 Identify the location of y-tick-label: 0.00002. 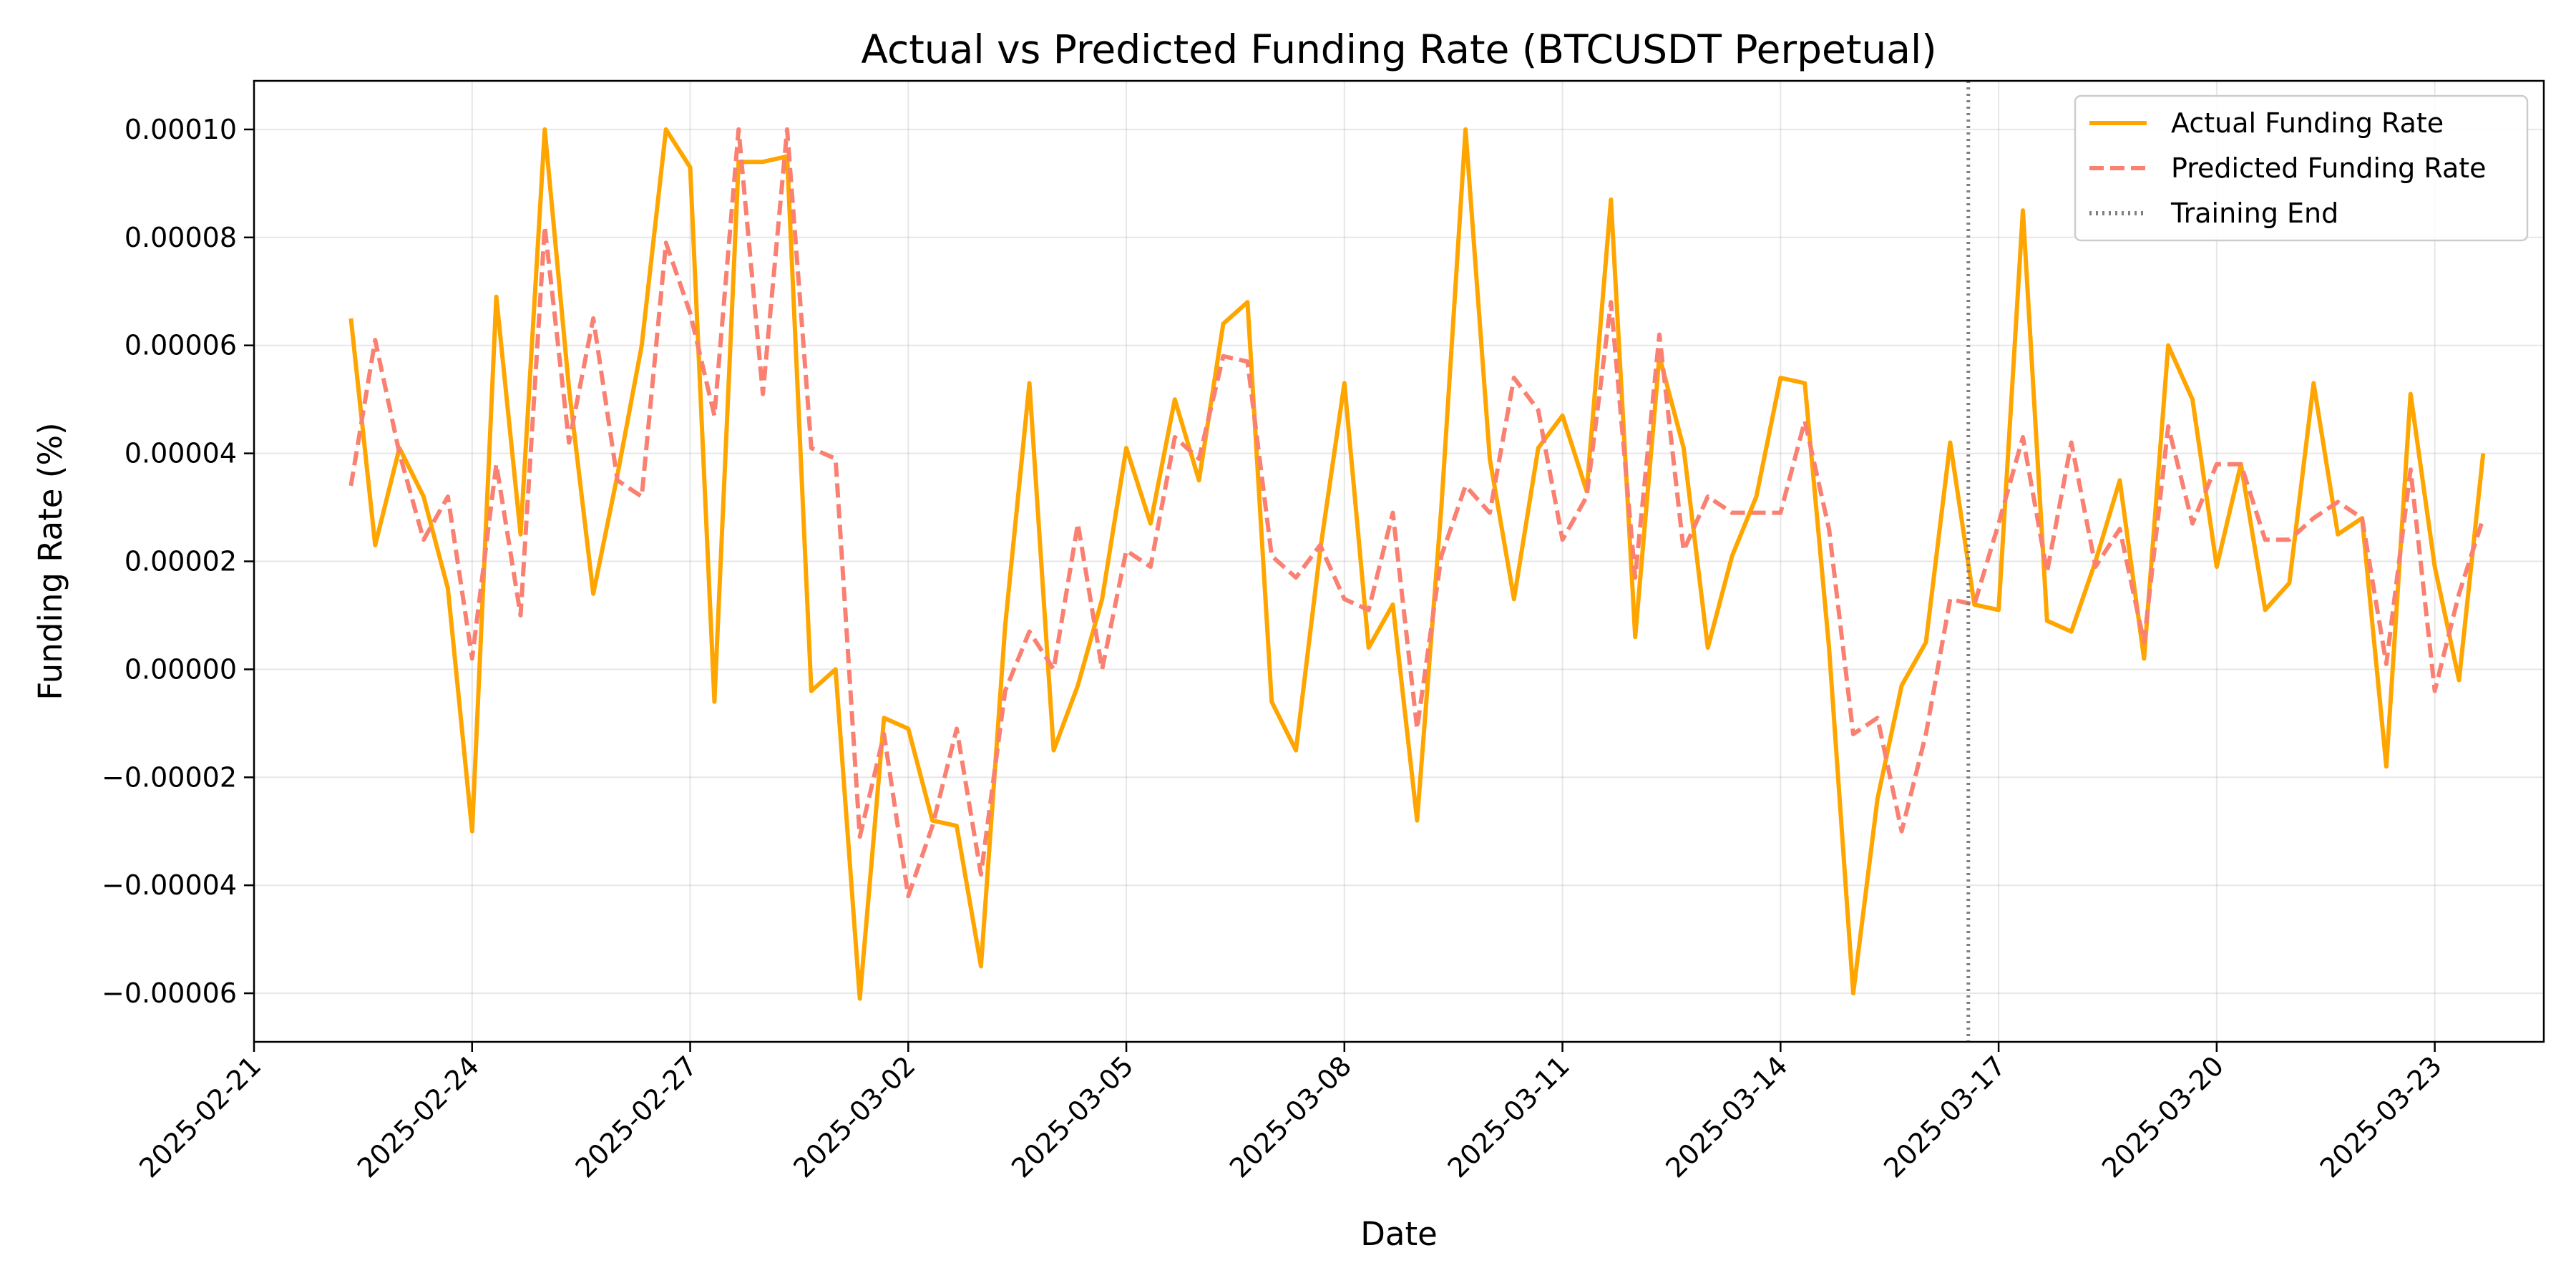
(181, 561).